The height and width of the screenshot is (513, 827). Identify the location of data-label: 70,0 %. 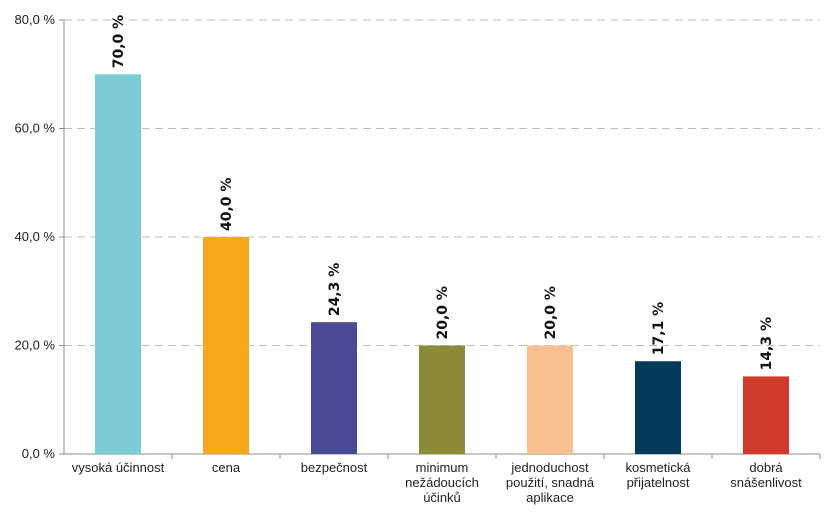
(119, 41).